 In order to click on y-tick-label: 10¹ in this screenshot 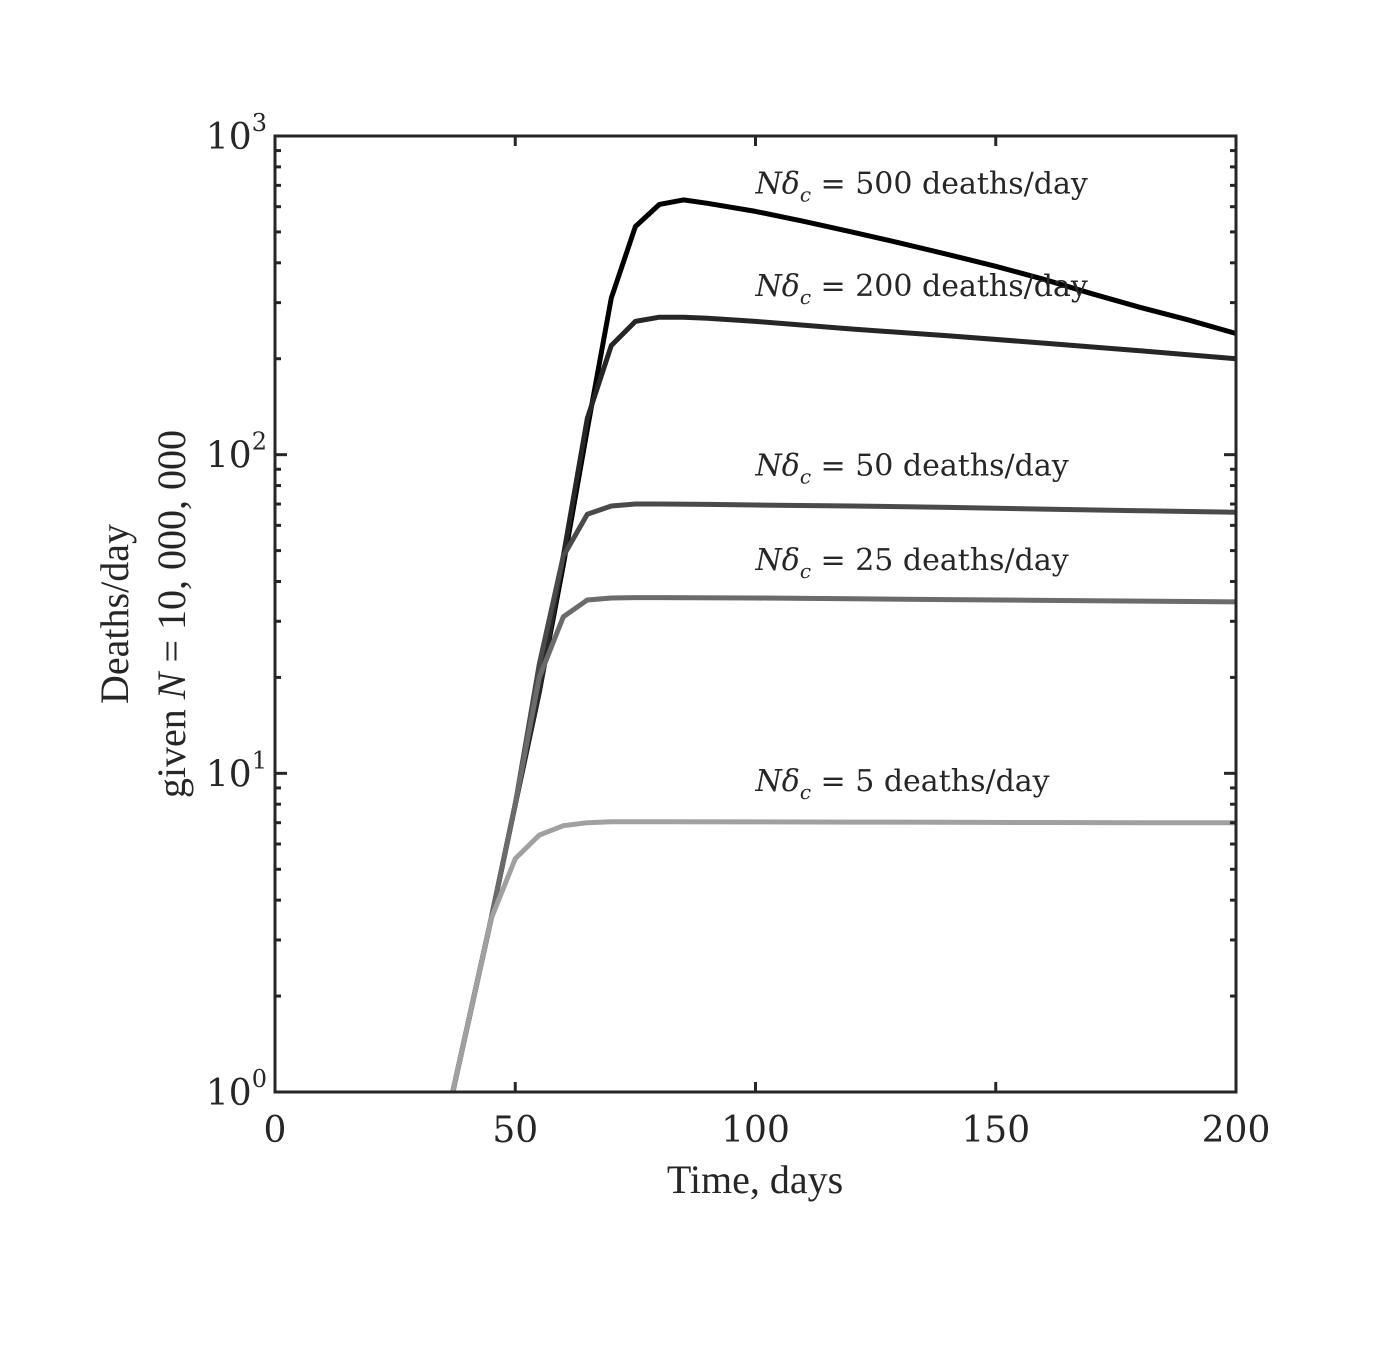, I will do `click(236, 770)`.